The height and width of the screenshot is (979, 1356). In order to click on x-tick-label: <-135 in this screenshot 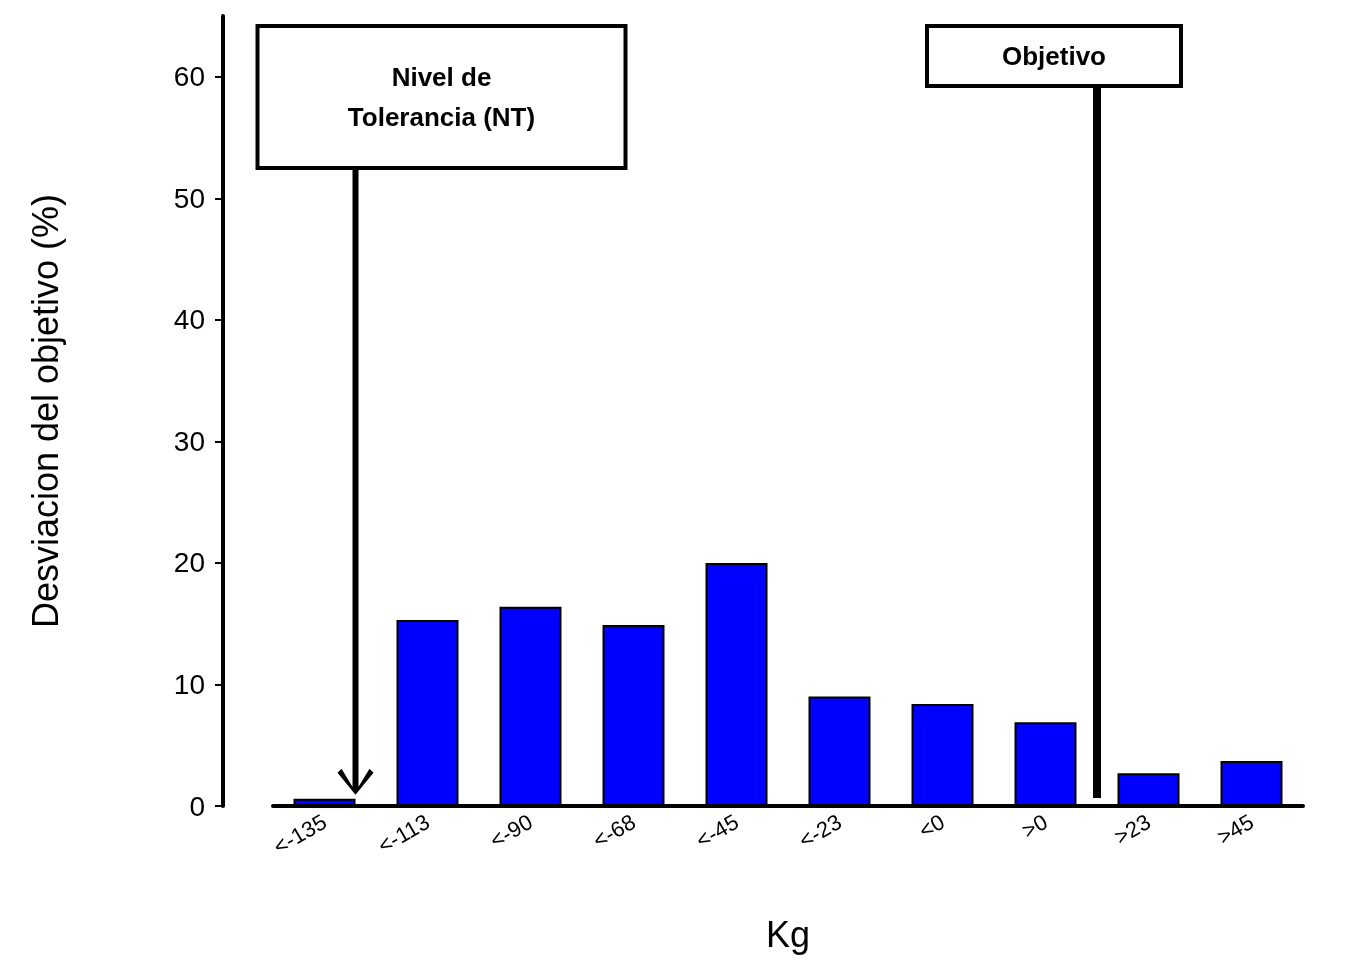, I will do `click(300, 834)`.